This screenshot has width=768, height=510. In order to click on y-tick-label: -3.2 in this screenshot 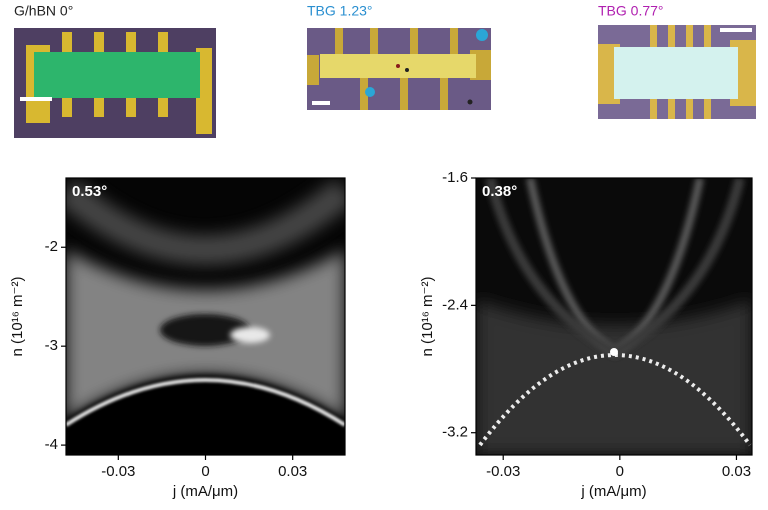, I will do `click(455, 432)`.